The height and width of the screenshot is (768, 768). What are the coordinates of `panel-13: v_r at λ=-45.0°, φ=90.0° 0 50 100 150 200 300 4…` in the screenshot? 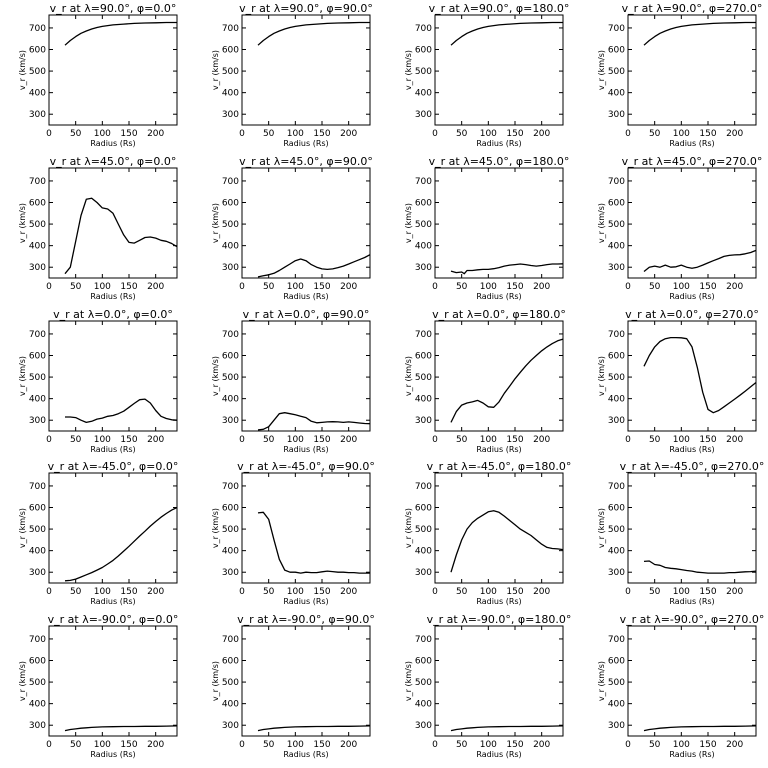 It's located at (293, 533).